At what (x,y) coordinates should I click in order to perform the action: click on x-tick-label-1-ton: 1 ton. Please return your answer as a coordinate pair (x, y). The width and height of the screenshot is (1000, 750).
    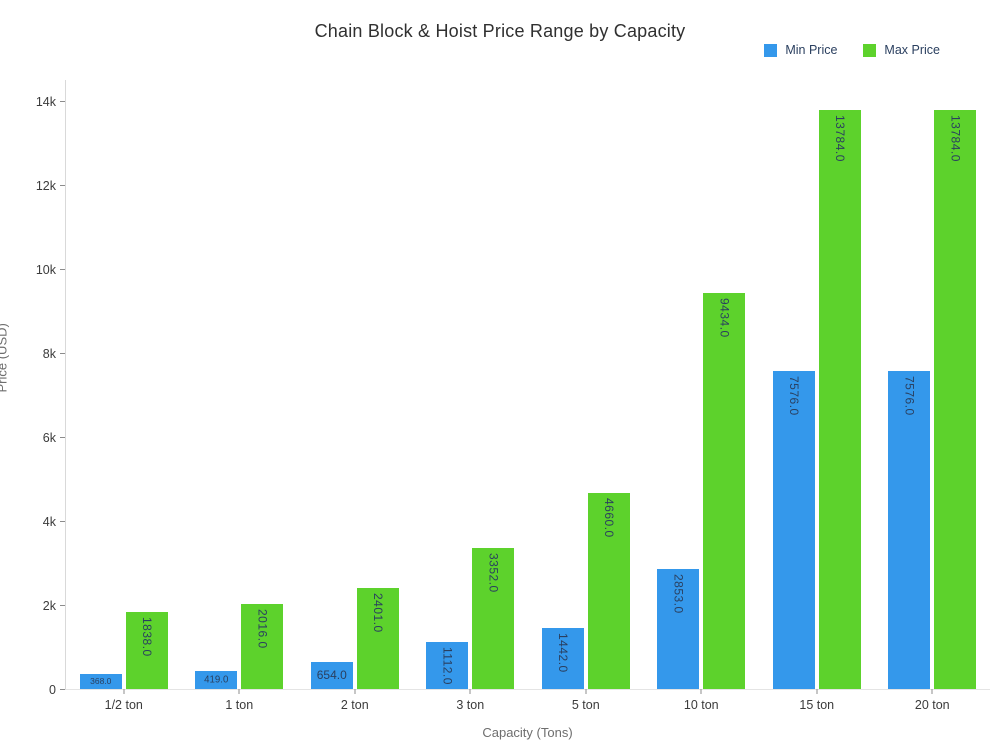
    Looking at the image, I should click on (239, 705).